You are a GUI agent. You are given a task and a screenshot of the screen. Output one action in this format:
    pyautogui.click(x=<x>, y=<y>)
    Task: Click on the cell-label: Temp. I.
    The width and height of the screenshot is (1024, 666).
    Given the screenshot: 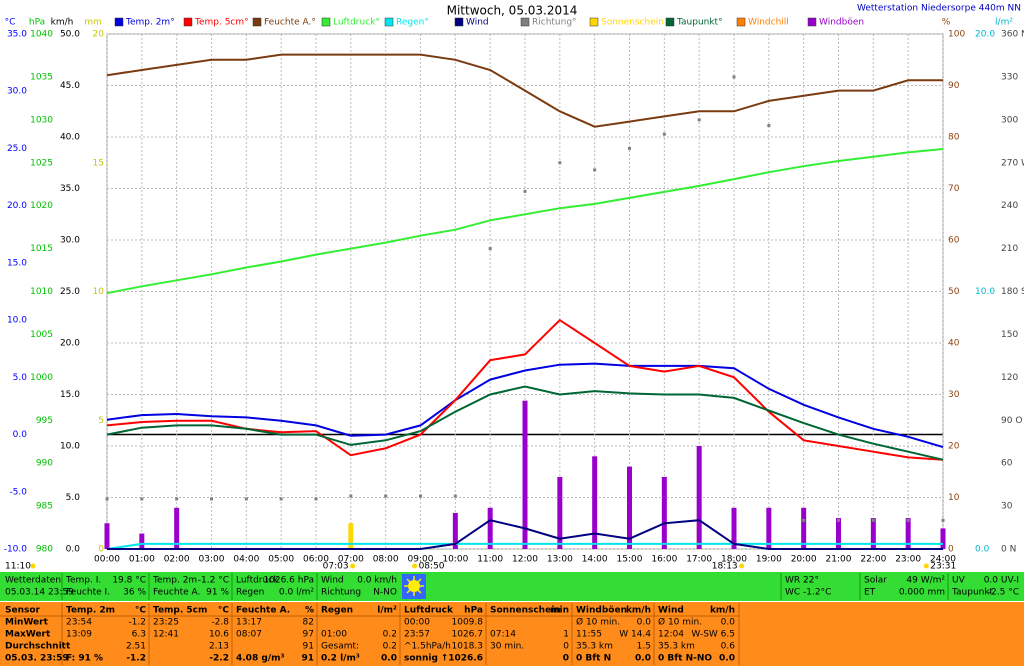 What is the action you would take?
    pyautogui.click(x=83, y=581)
    